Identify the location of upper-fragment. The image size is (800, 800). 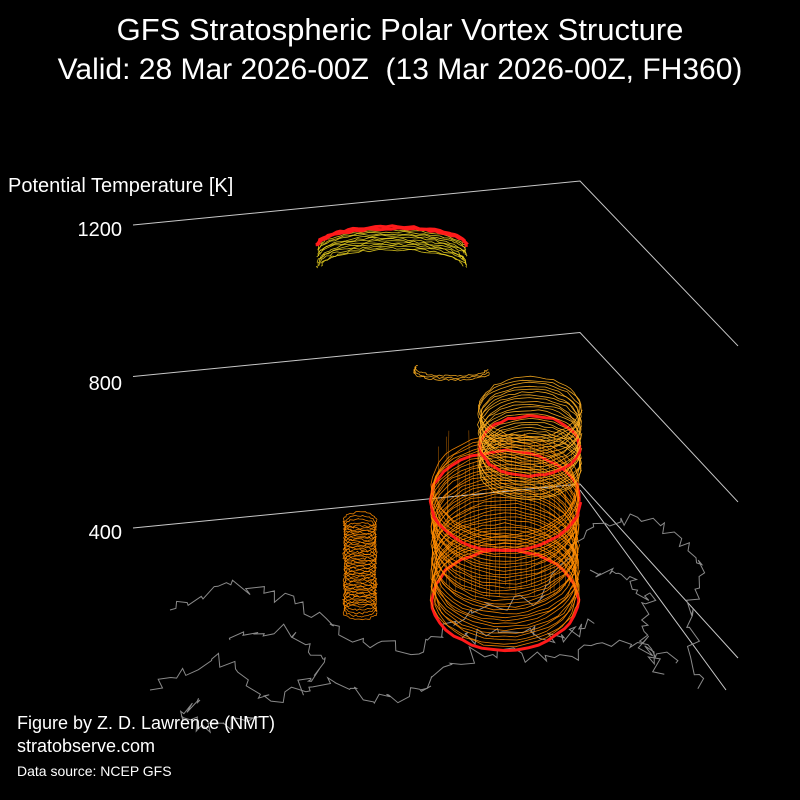
(392, 246).